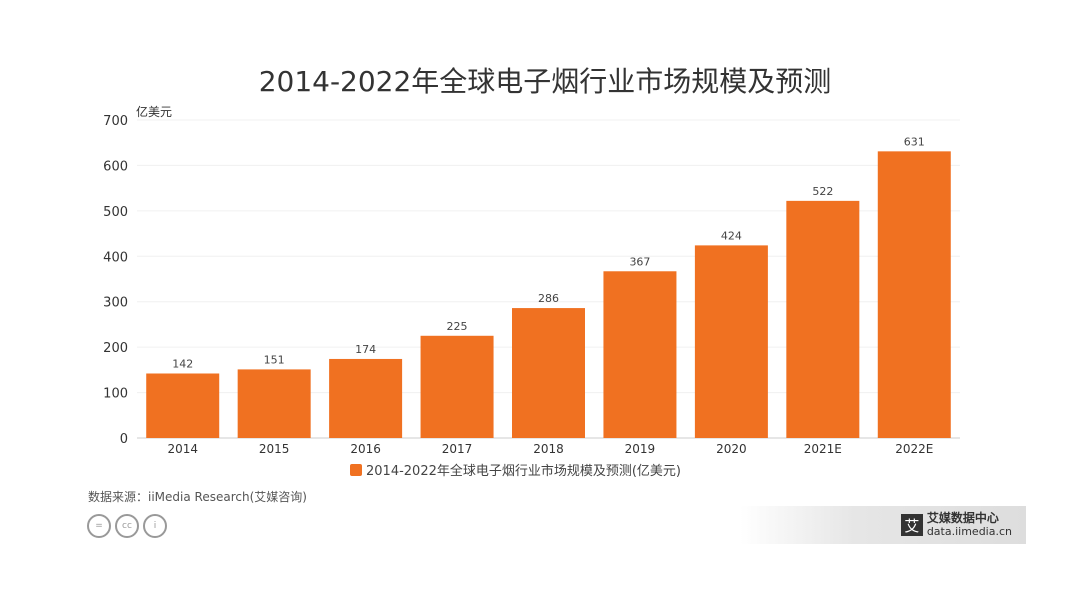  Describe the element at coordinates (182, 449) in the screenshot. I see `x-tick-label: 2014` at that location.